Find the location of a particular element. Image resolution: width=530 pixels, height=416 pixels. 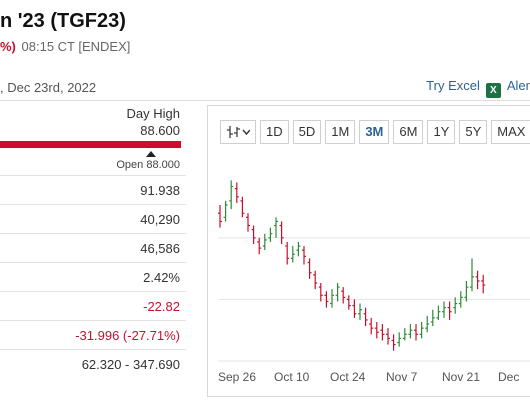

page-title: n '23 (TGF23) is located at coordinates (63, 21).